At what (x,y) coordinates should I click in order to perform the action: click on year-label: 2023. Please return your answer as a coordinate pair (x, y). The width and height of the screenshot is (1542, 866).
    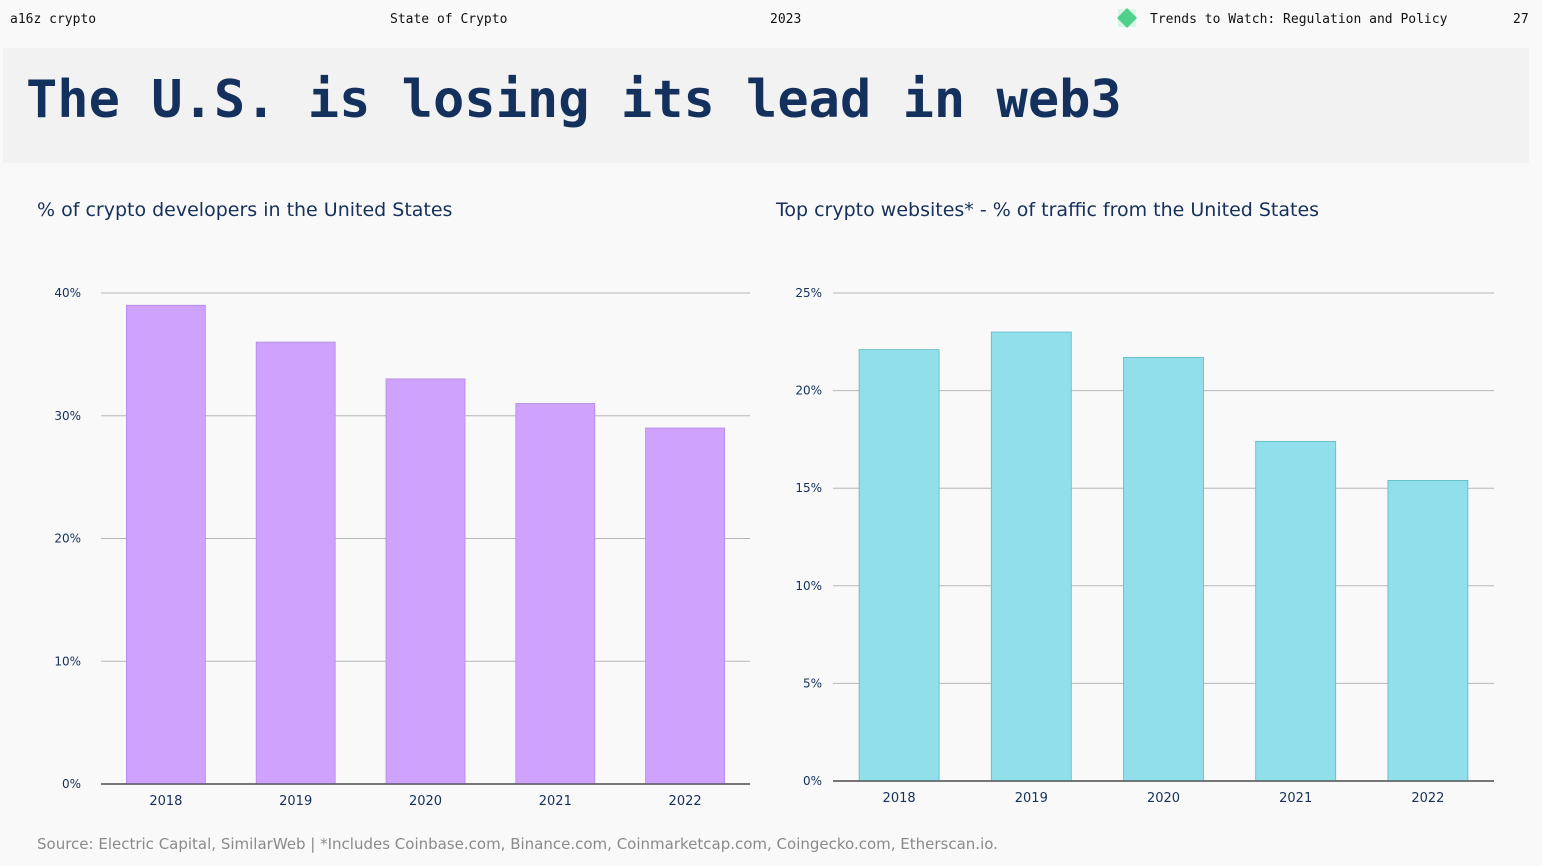
    Looking at the image, I should click on (786, 19).